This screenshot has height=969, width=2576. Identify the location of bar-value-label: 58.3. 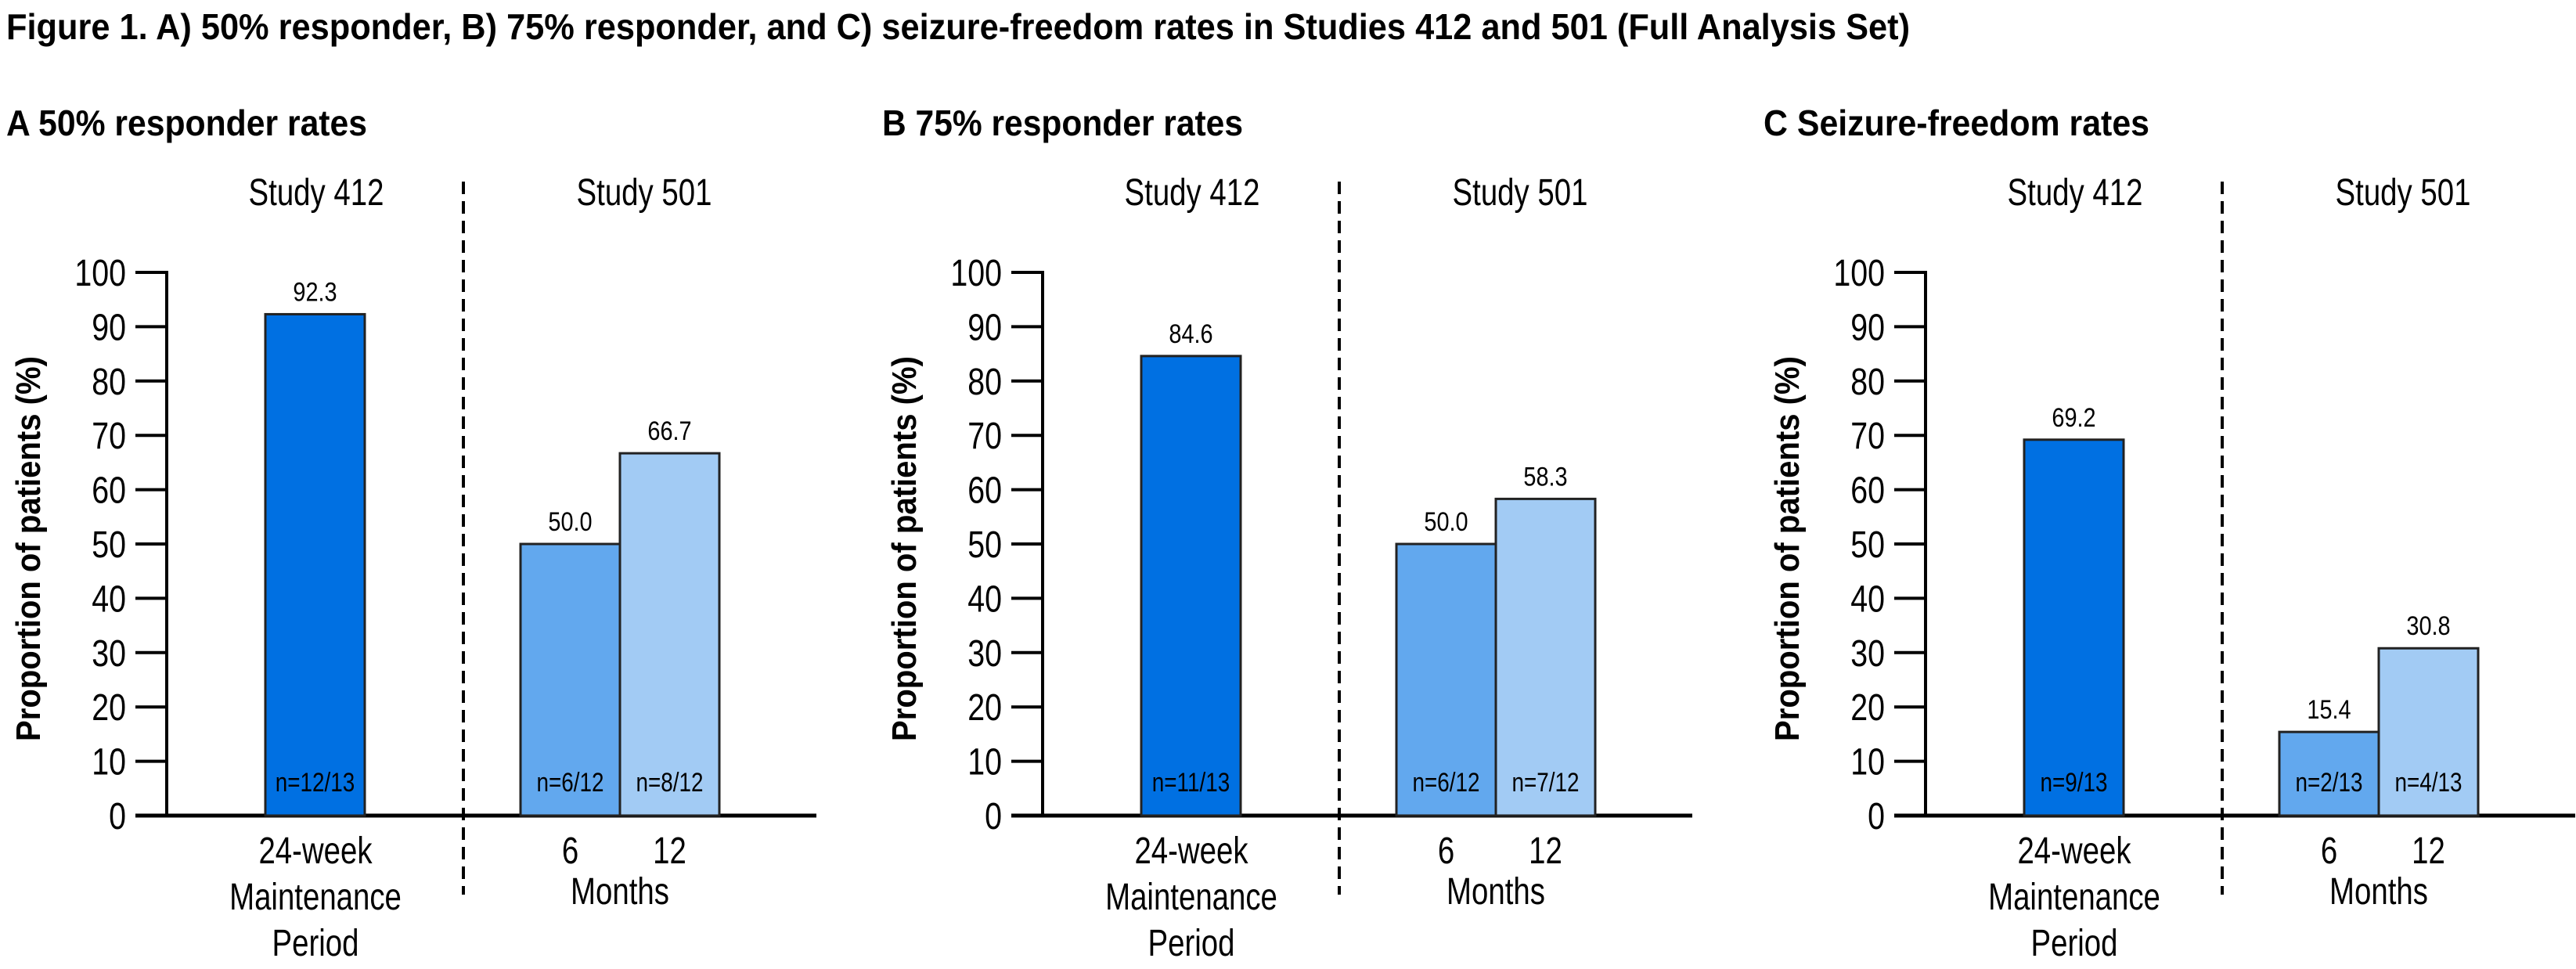
(1545, 476).